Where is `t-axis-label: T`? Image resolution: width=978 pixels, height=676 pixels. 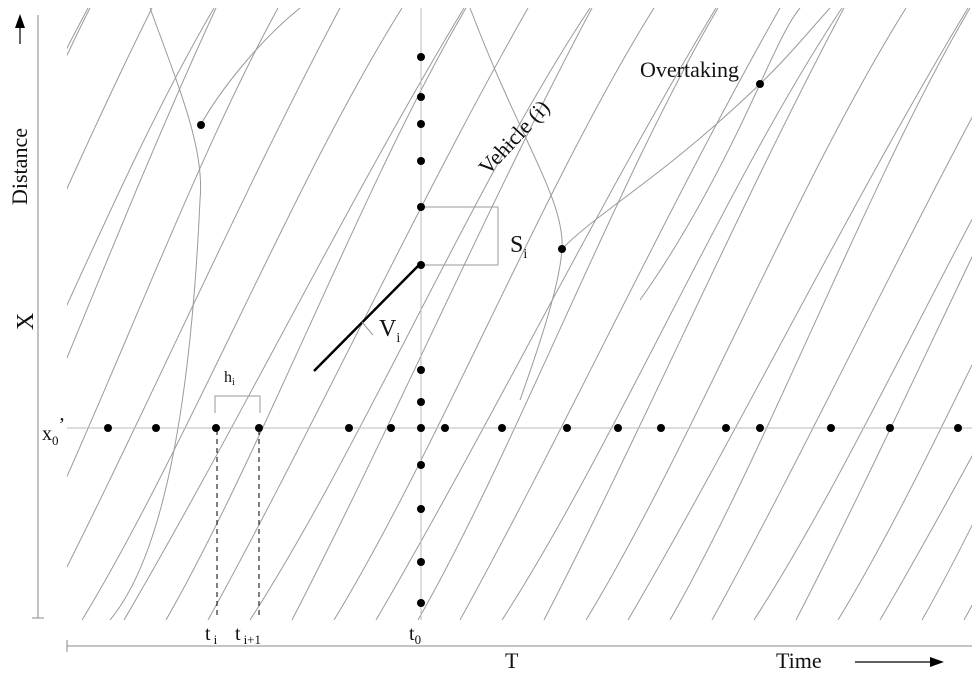 t-axis-label: T is located at coordinates (512, 660).